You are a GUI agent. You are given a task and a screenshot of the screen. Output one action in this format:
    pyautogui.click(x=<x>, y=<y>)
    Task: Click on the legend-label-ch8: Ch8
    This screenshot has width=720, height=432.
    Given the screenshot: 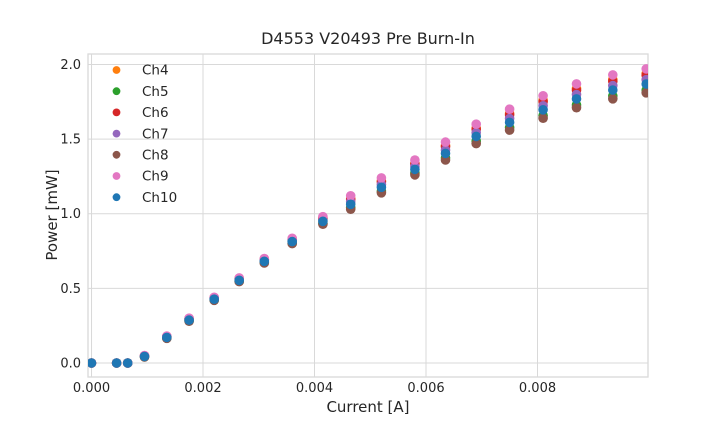 What is the action you would take?
    pyautogui.click(x=155, y=156)
    